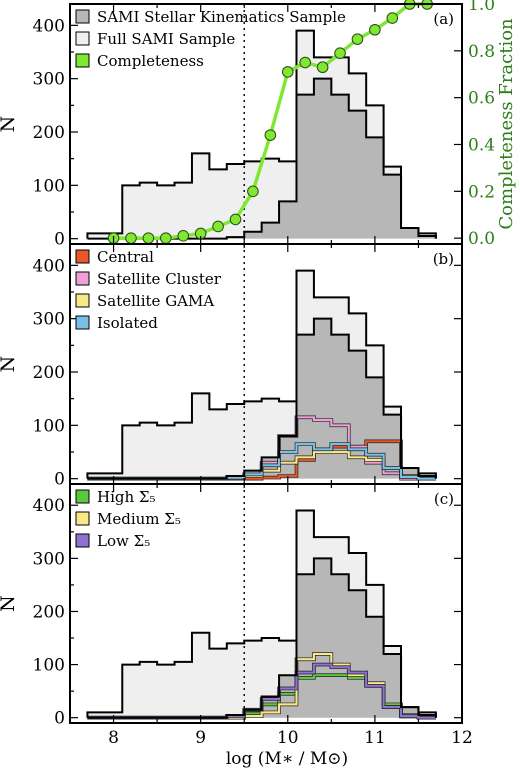 The image size is (520, 774). What do you see at coordinates (261, 158) in the screenshot?
I see `kinematics-sample-fill` at bounding box center [261, 158].